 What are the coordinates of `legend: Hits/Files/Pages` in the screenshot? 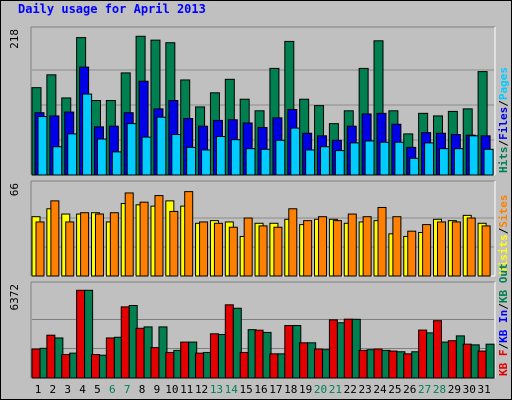 It's located at (503, 120).